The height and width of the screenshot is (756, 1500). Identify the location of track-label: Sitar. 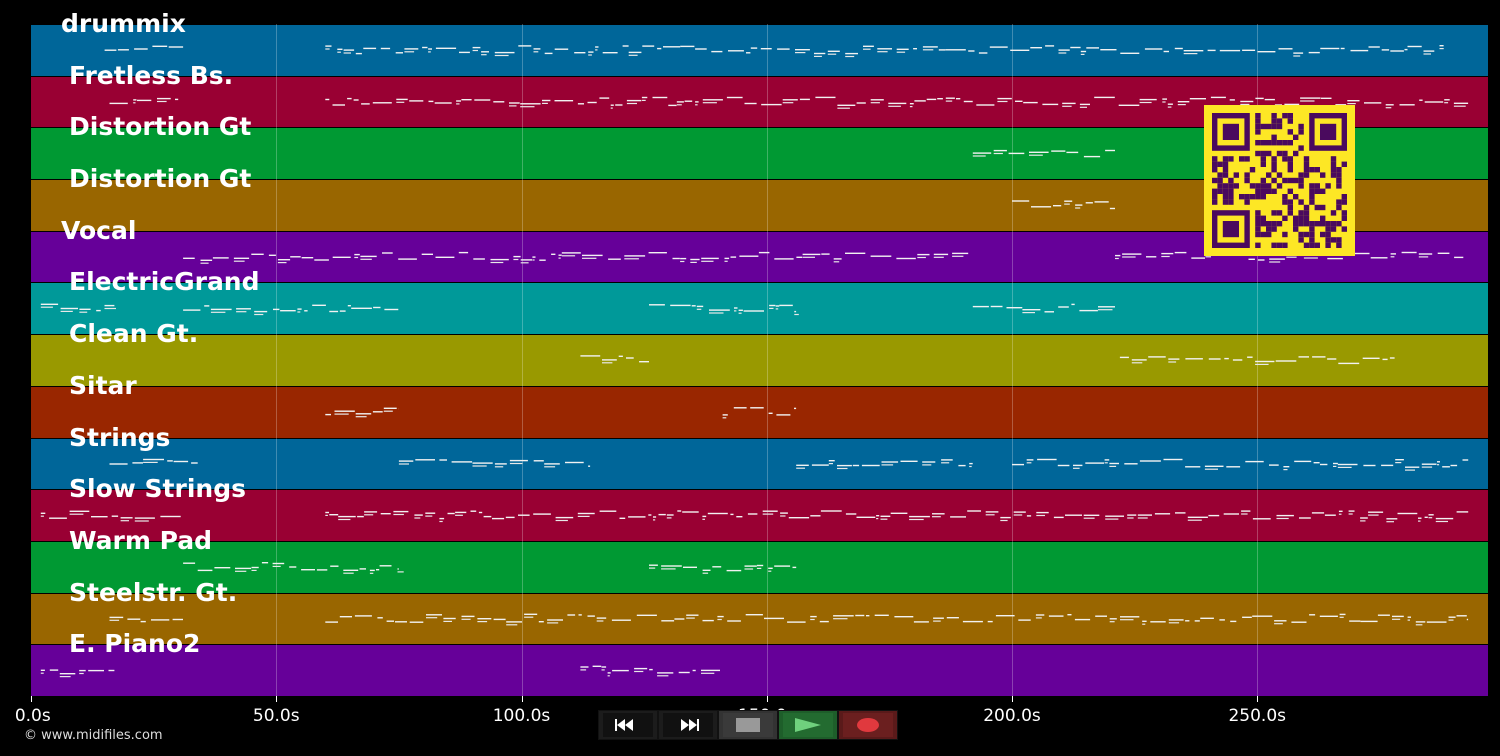
(103, 385).